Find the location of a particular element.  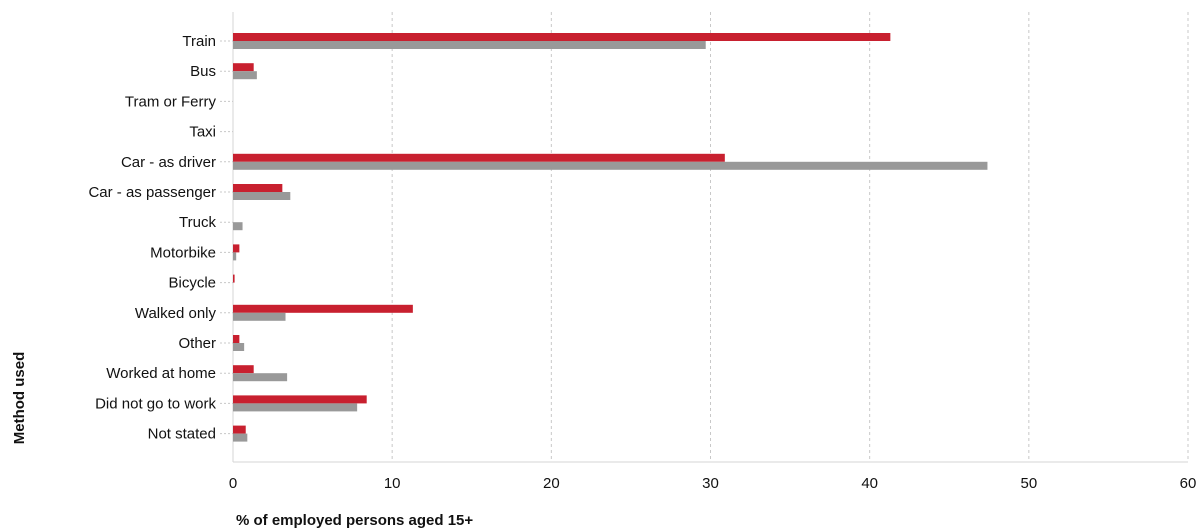

x-tick-label: 10 is located at coordinates (392, 483).